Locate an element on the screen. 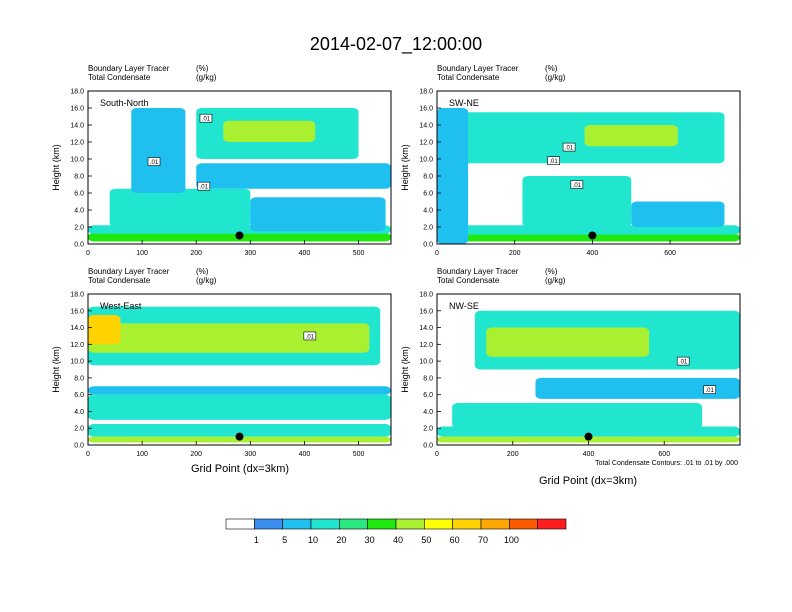  x-tick-label: 200 is located at coordinates (513, 454).